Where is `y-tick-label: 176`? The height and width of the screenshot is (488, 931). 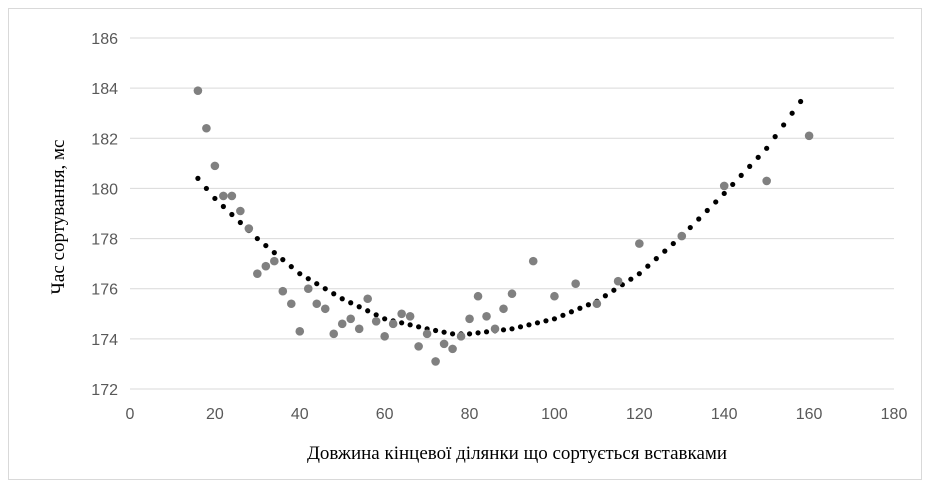 y-tick-label: 176 is located at coordinates (104, 290).